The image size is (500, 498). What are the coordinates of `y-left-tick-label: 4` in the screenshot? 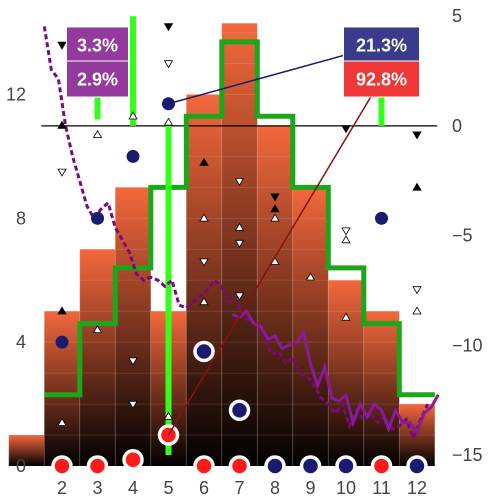 It's located at (21, 342).